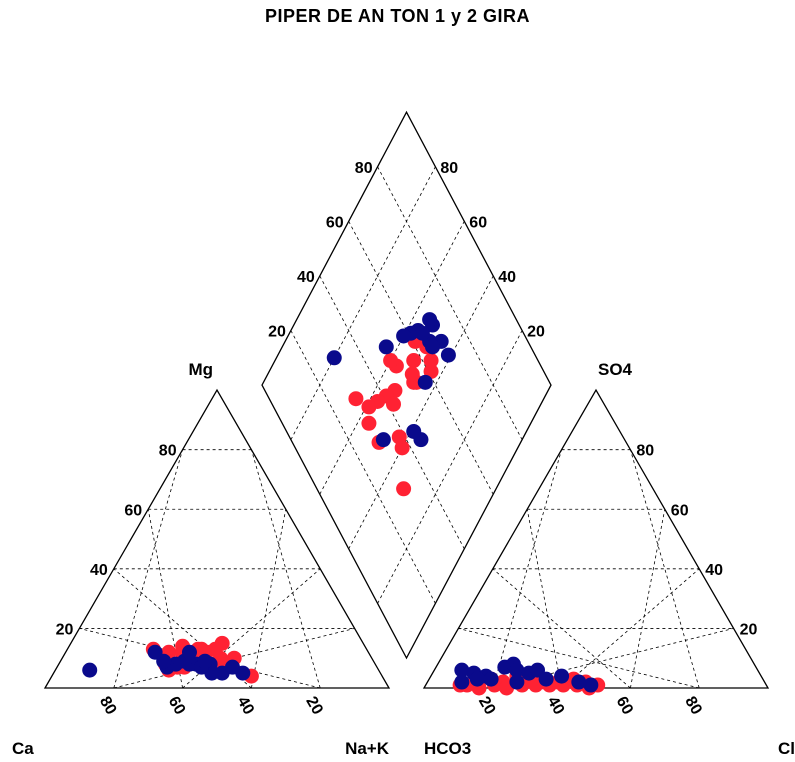  What do you see at coordinates (367, 748) in the screenshot?
I see `corner-label-nak: Na+K` at bounding box center [367, 748].